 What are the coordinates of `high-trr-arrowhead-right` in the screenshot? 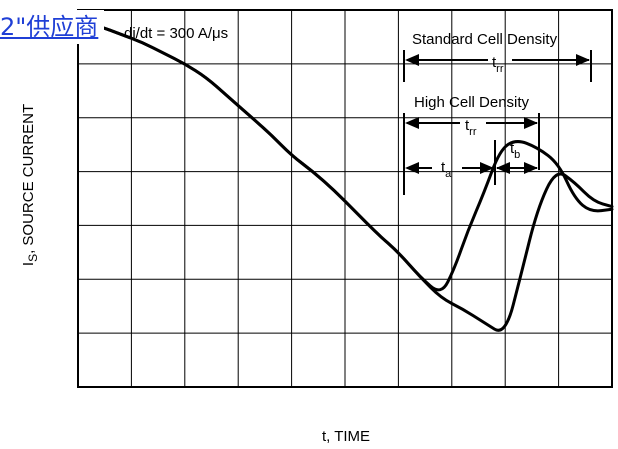 It's located at (531, 123).